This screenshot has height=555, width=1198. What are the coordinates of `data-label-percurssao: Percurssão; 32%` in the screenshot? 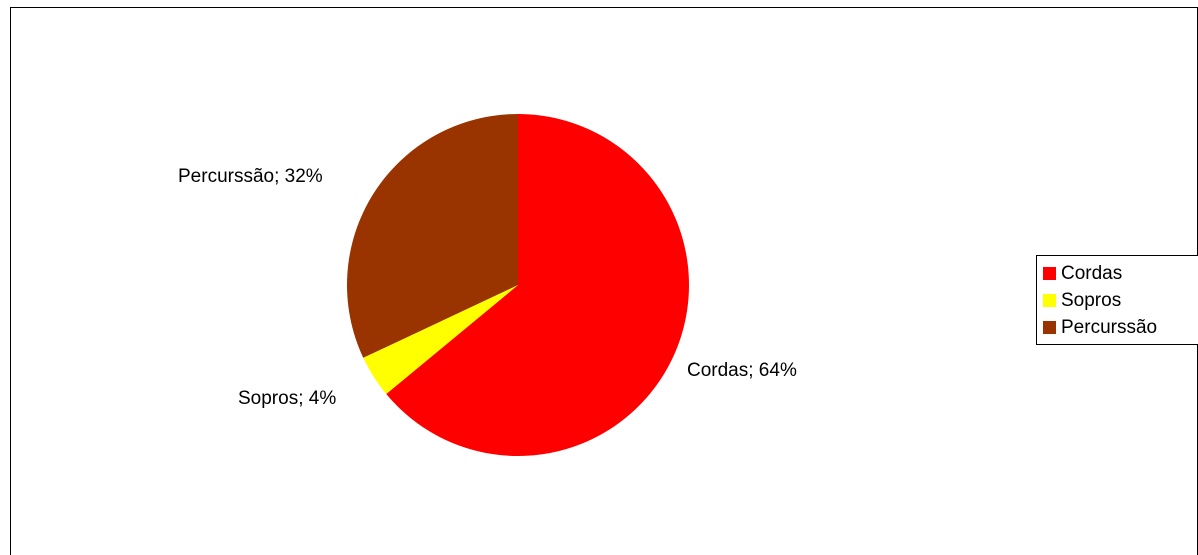 It's located at (250, 176).